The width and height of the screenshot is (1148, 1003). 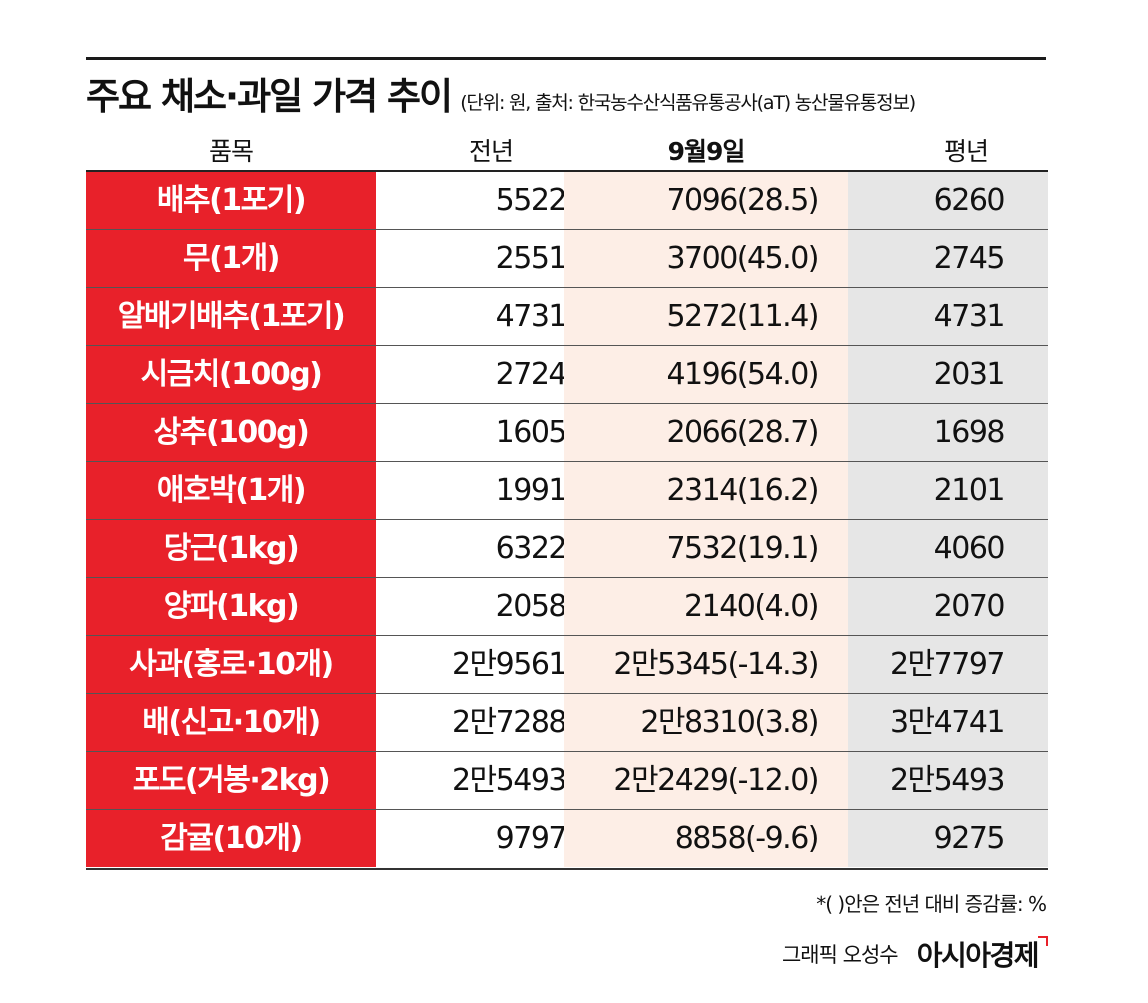 I want to click on prev-year-value: 2만7288, so click(x=509, y=722).